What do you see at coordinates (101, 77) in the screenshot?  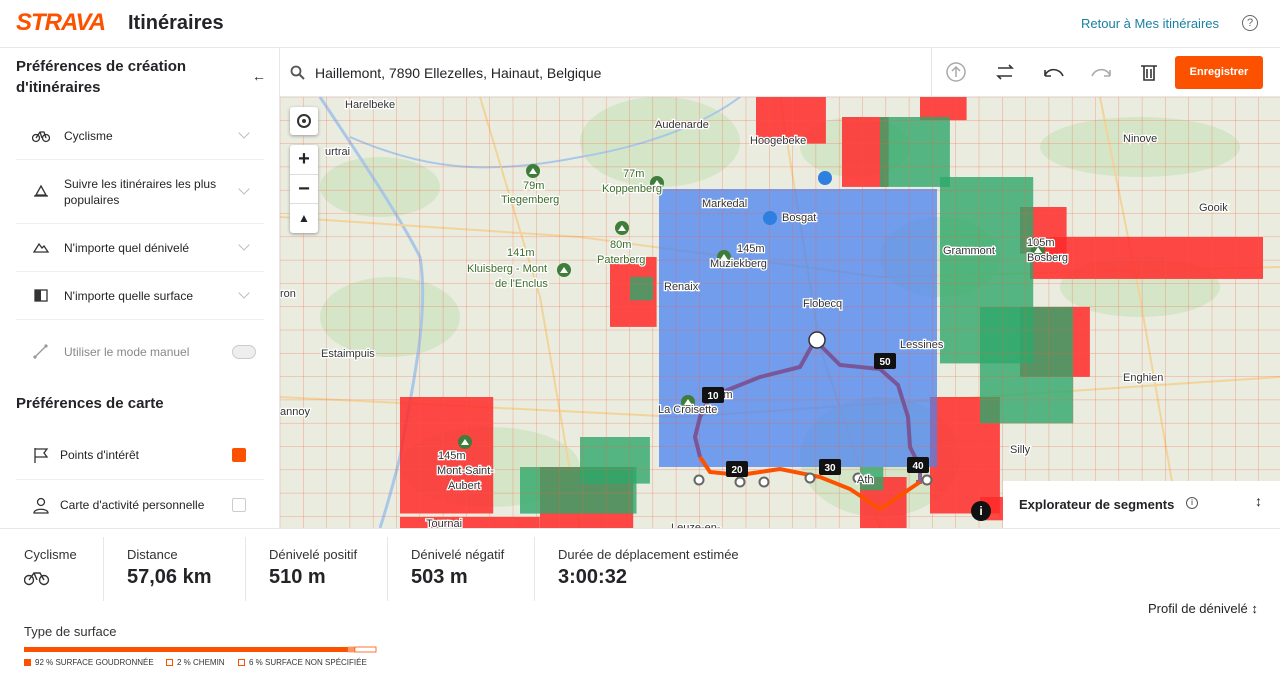 I see `section-title: Préférences de création d'itinéraires` at bounding box center [101, 77].